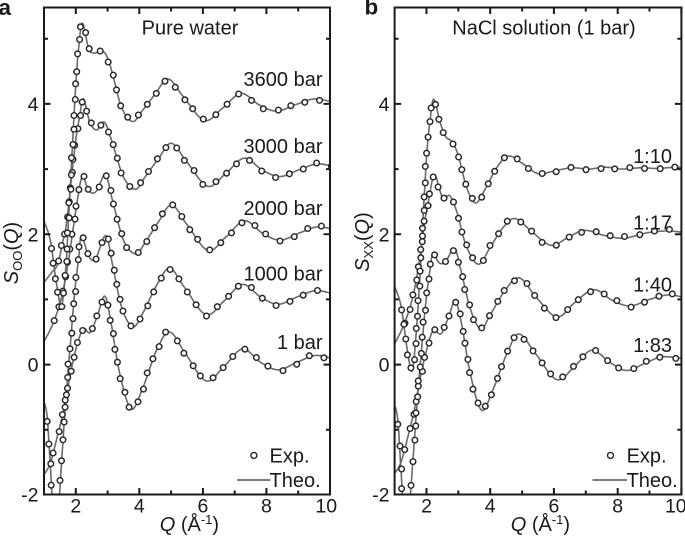  What do you see at coordinates (283, 275) in the screenshot?
I see `svg-text: 1000 bar` at bounding box center [283, 275].